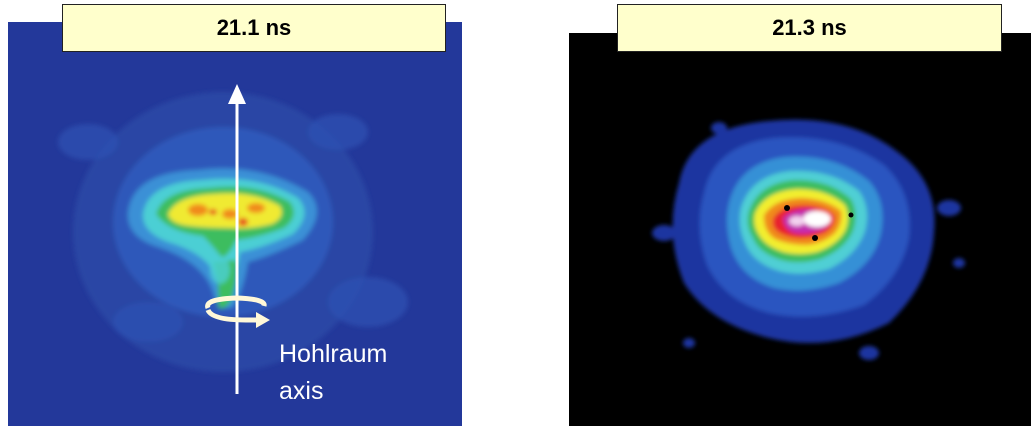  Describe the element at coordinates (232, 315) in the screenshot. I see `rotation-ring-bottom` at that location.